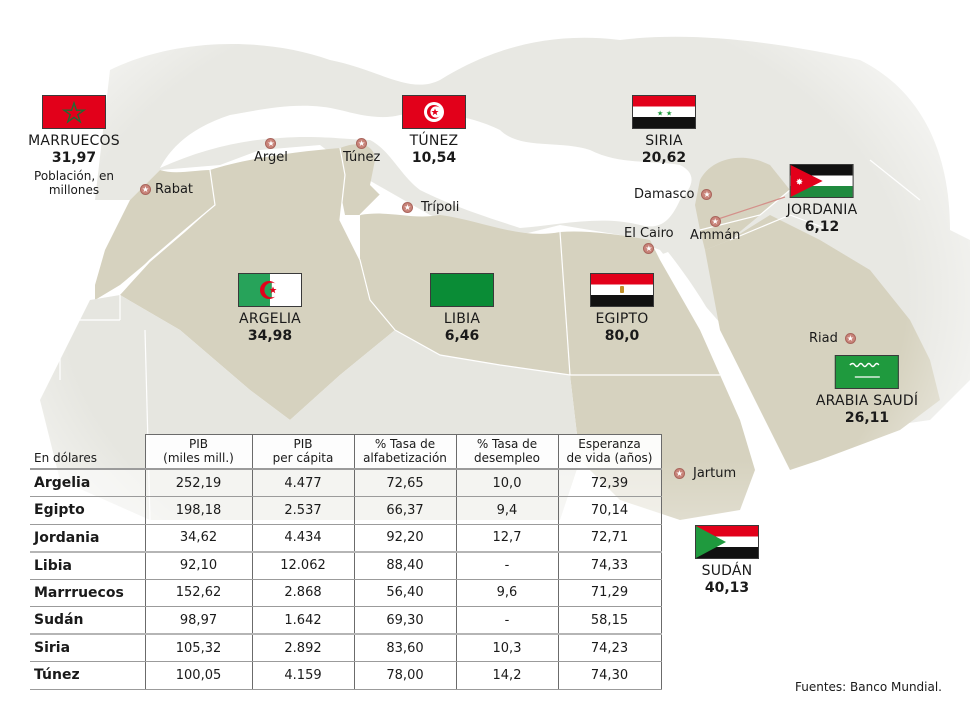 The height and width of the screenshot is (704, 970). I want to click on country-label-tunez: TÚNEZ 10,54, so click(434, 131).